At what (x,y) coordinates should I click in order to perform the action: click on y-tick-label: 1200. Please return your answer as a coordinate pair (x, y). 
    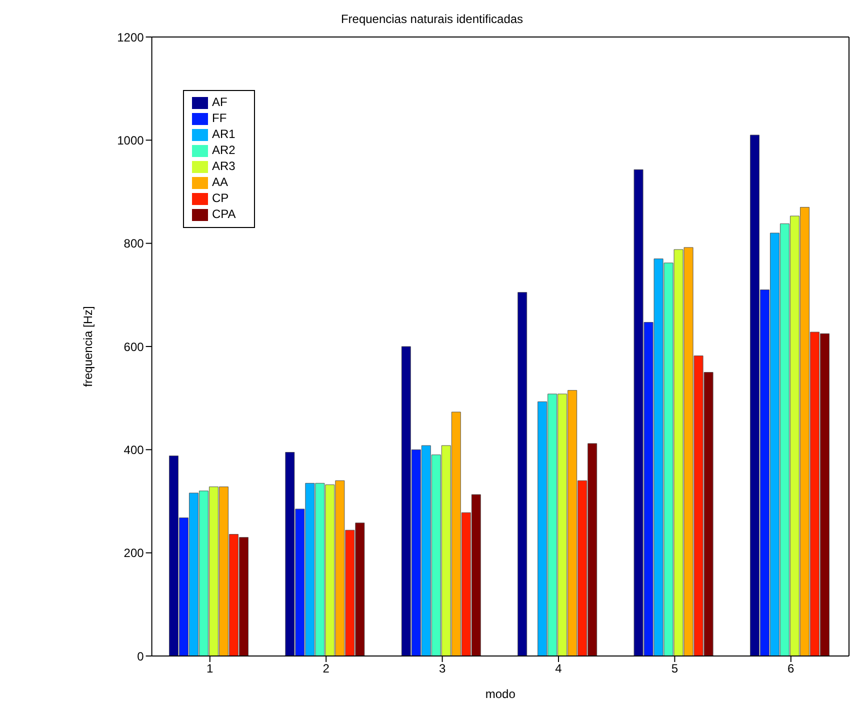
    Looking at the image, I should click on (130, 37).